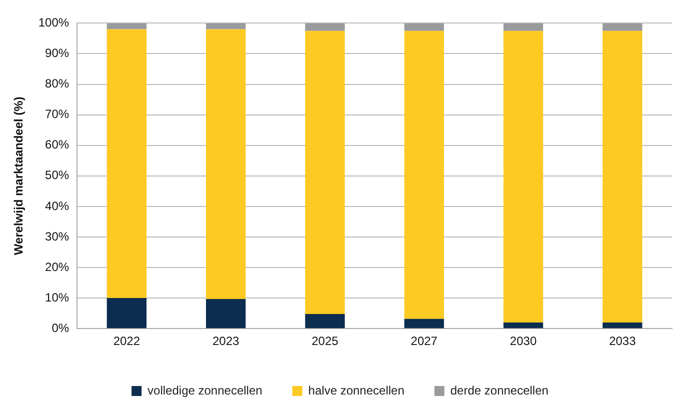  What do you see at coordinates (622, 341) in the screenshot?
I see `x-tick-label: 2033` at bounding box center [622, 341].